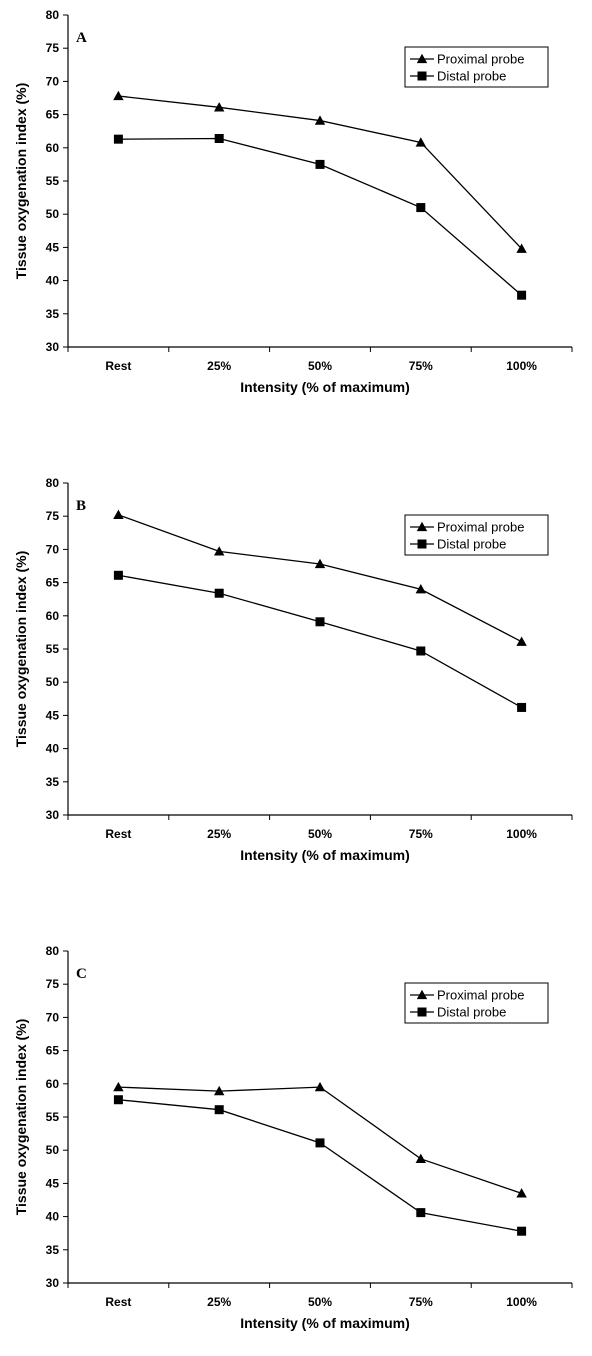 Image resolution: width=592 pixels, height=1356 pixels. What do you see at coordinates (81, 506) in the screenshot?
I see `panel-label: B` at bounding box center [81, 506].